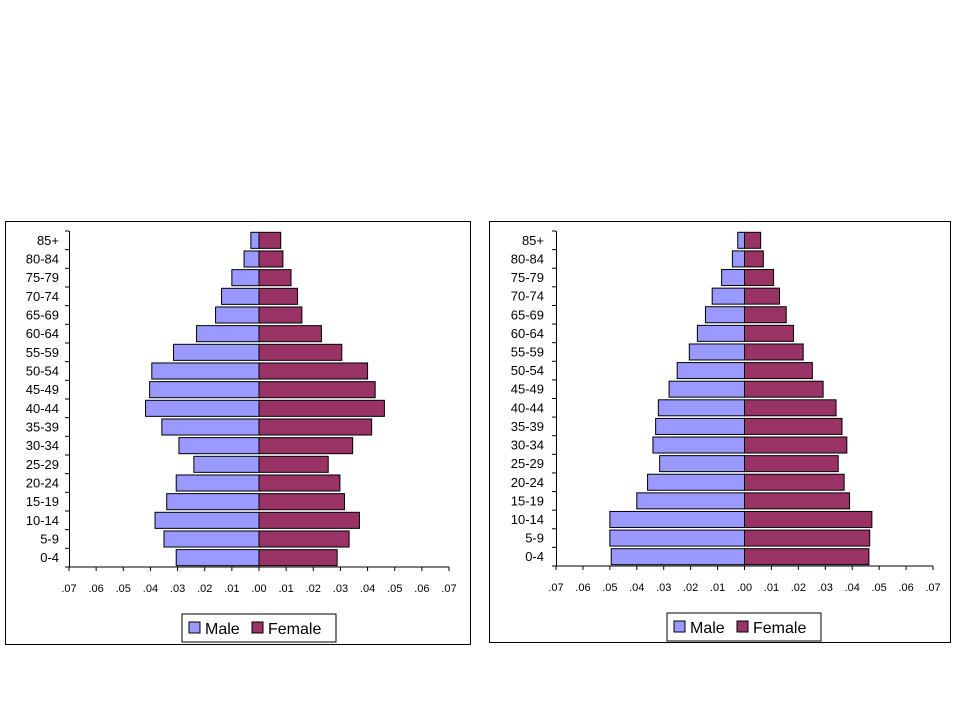 The image size is (960, 720). What do you see at coordinates (527, 519) in the screenshot?
I see `age-group-label: 10-14` at bounding box center [527, 519].